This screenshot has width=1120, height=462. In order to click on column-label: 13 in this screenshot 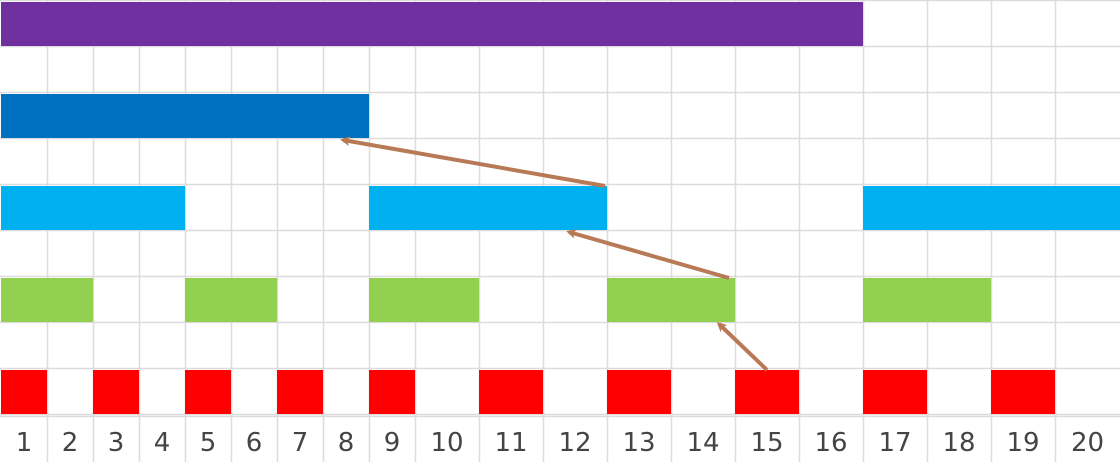, I will do `click(638, 443)`.